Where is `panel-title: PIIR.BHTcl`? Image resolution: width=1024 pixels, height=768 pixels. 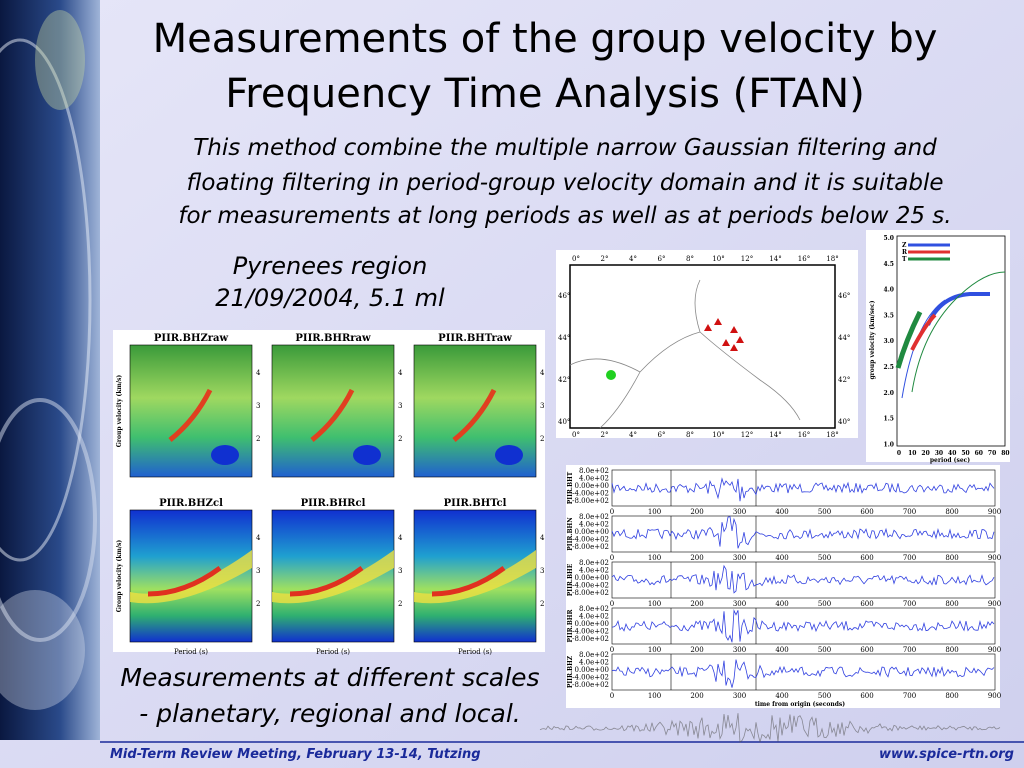
panel-title: PIIR.BHTcl is located at coordinates (475, 503).